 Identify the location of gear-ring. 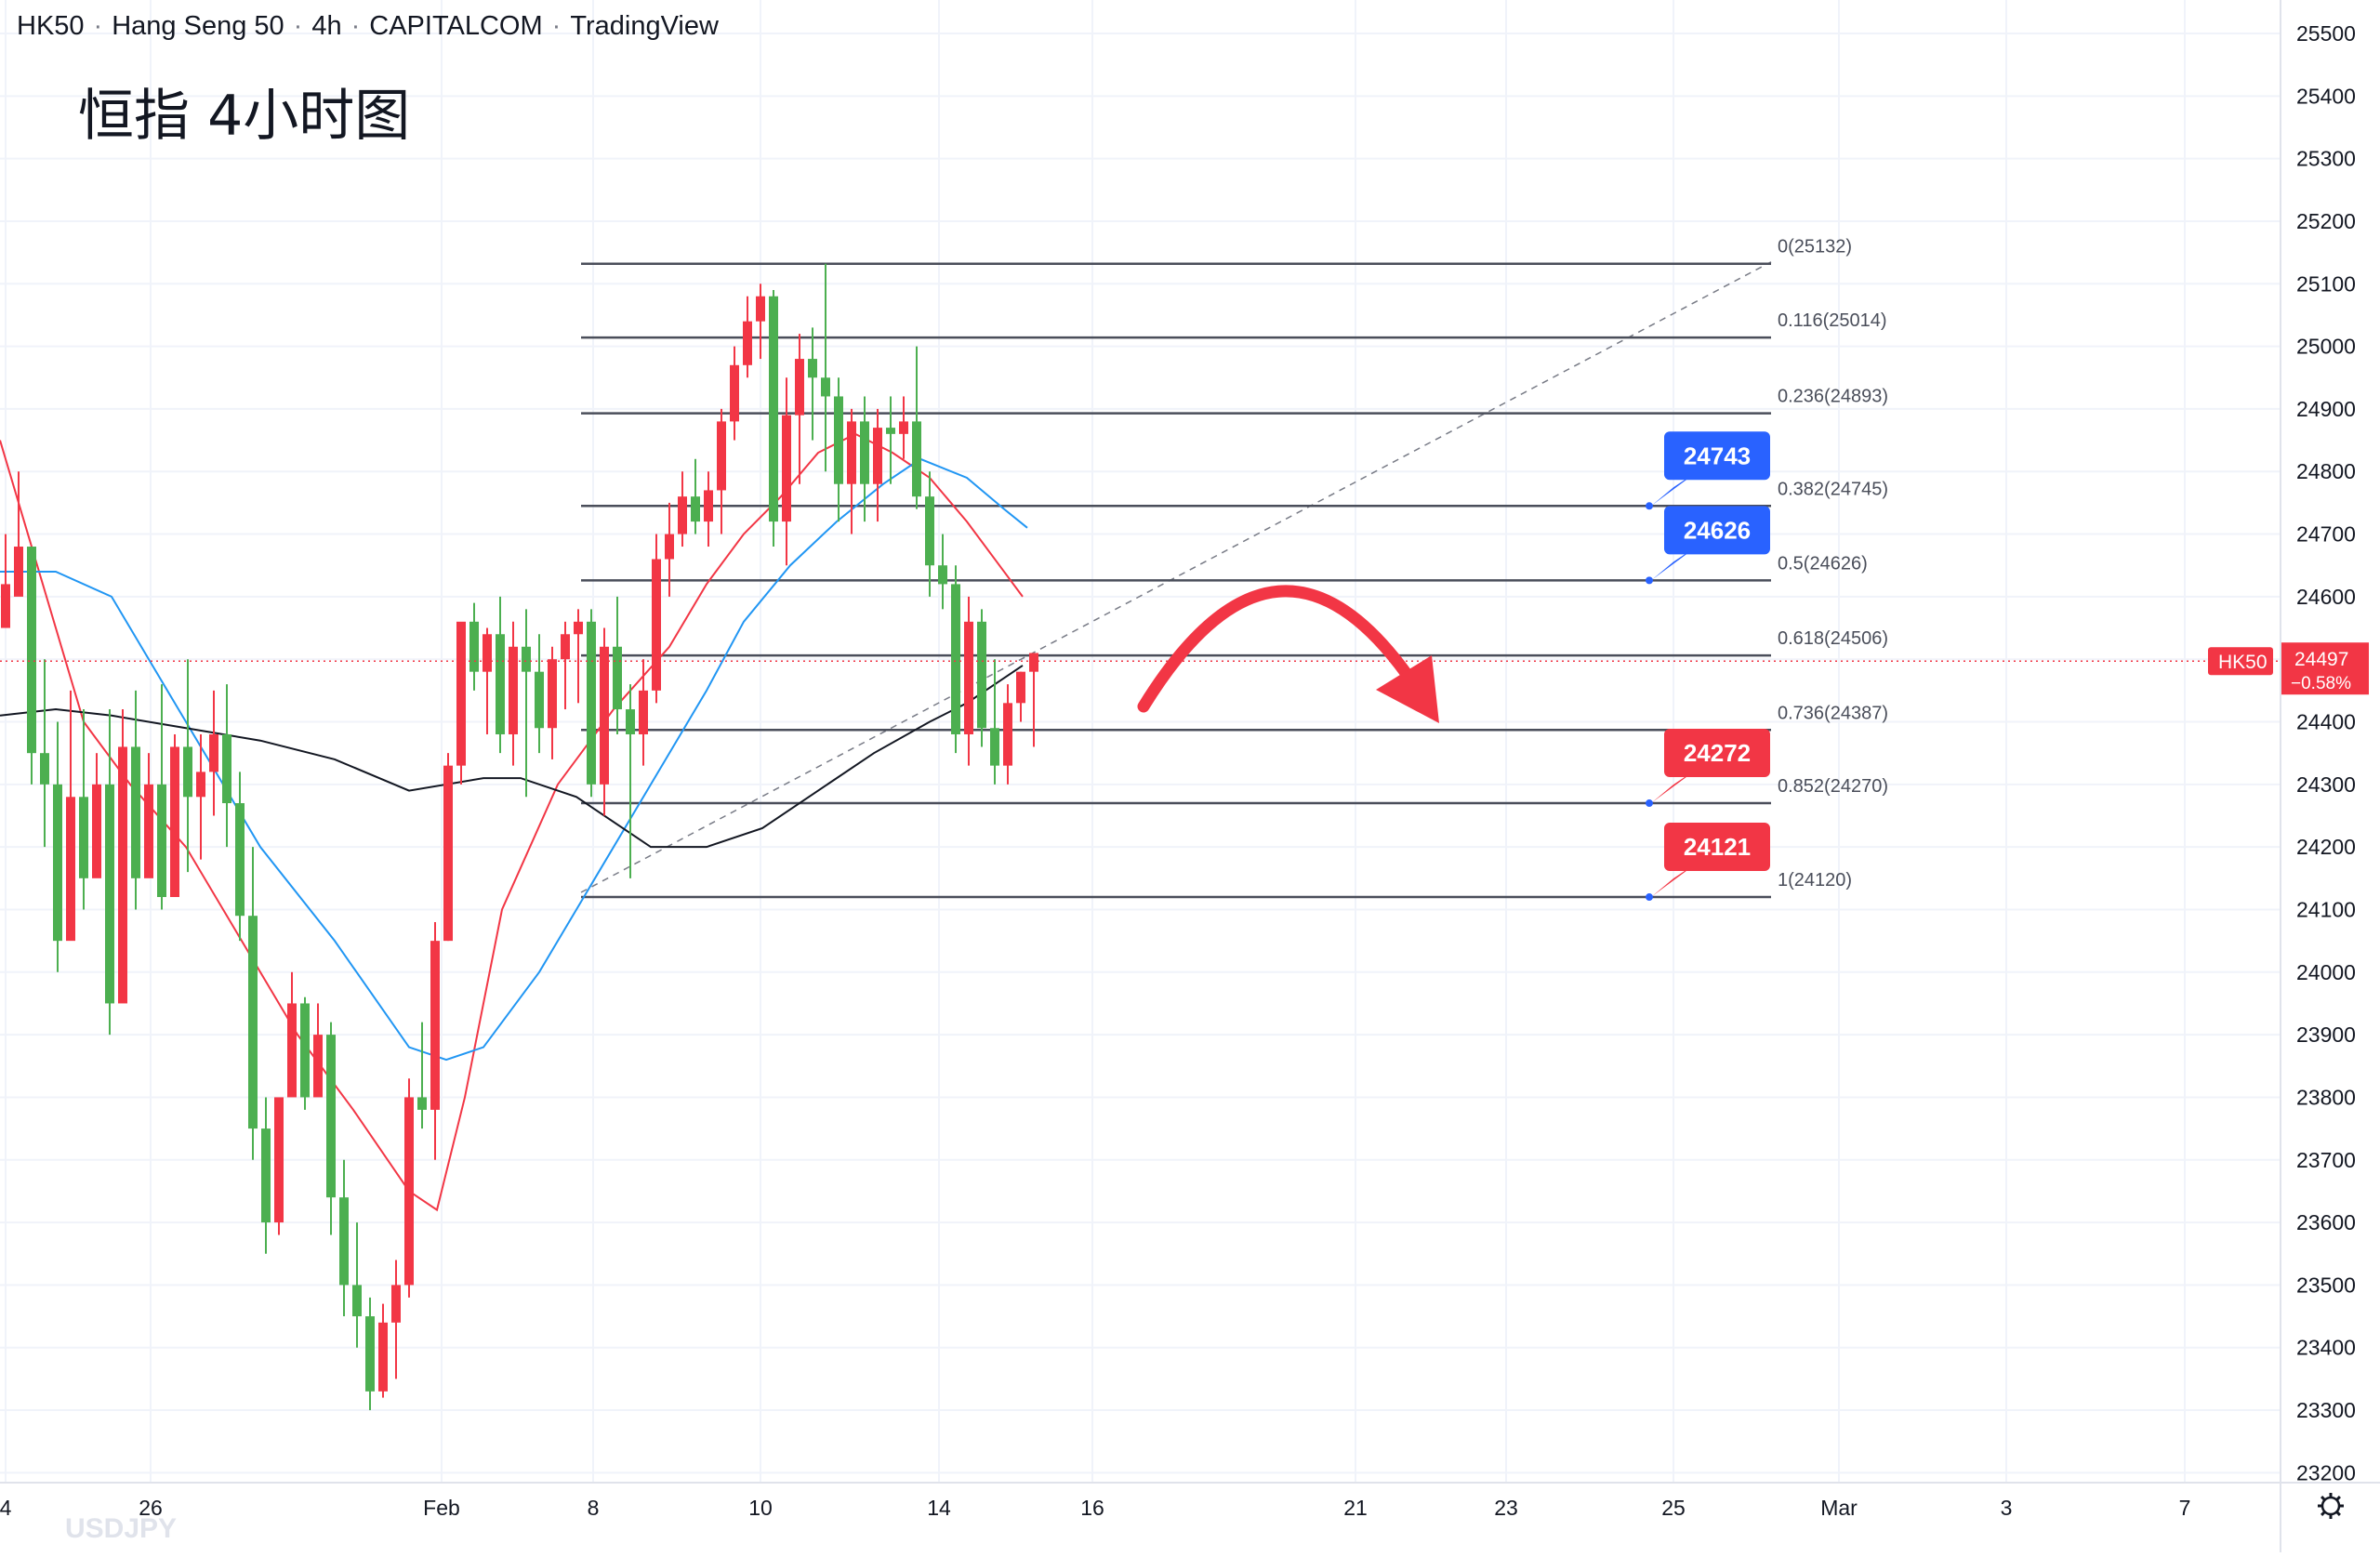
(2330, 1506).